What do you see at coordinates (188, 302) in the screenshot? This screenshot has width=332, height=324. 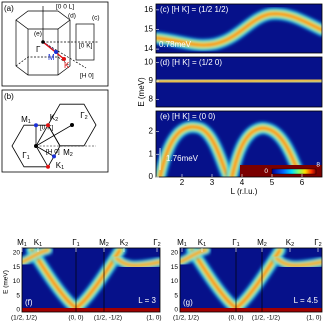 I see `panel-label: (g)` at bounding box center [188, 302].